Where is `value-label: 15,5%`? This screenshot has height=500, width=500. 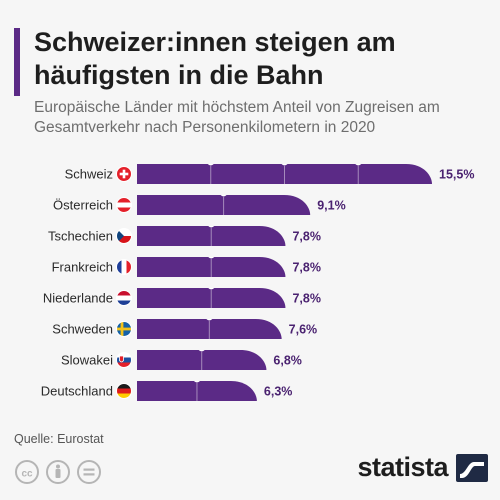
value-label: 15,5% is located at coordinates (456, 175).